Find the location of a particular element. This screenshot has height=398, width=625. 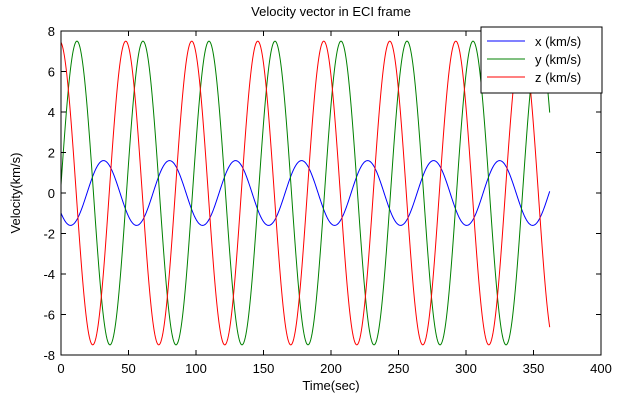

x-axis-title: Time(sec) is located at coordinates (330, 385).